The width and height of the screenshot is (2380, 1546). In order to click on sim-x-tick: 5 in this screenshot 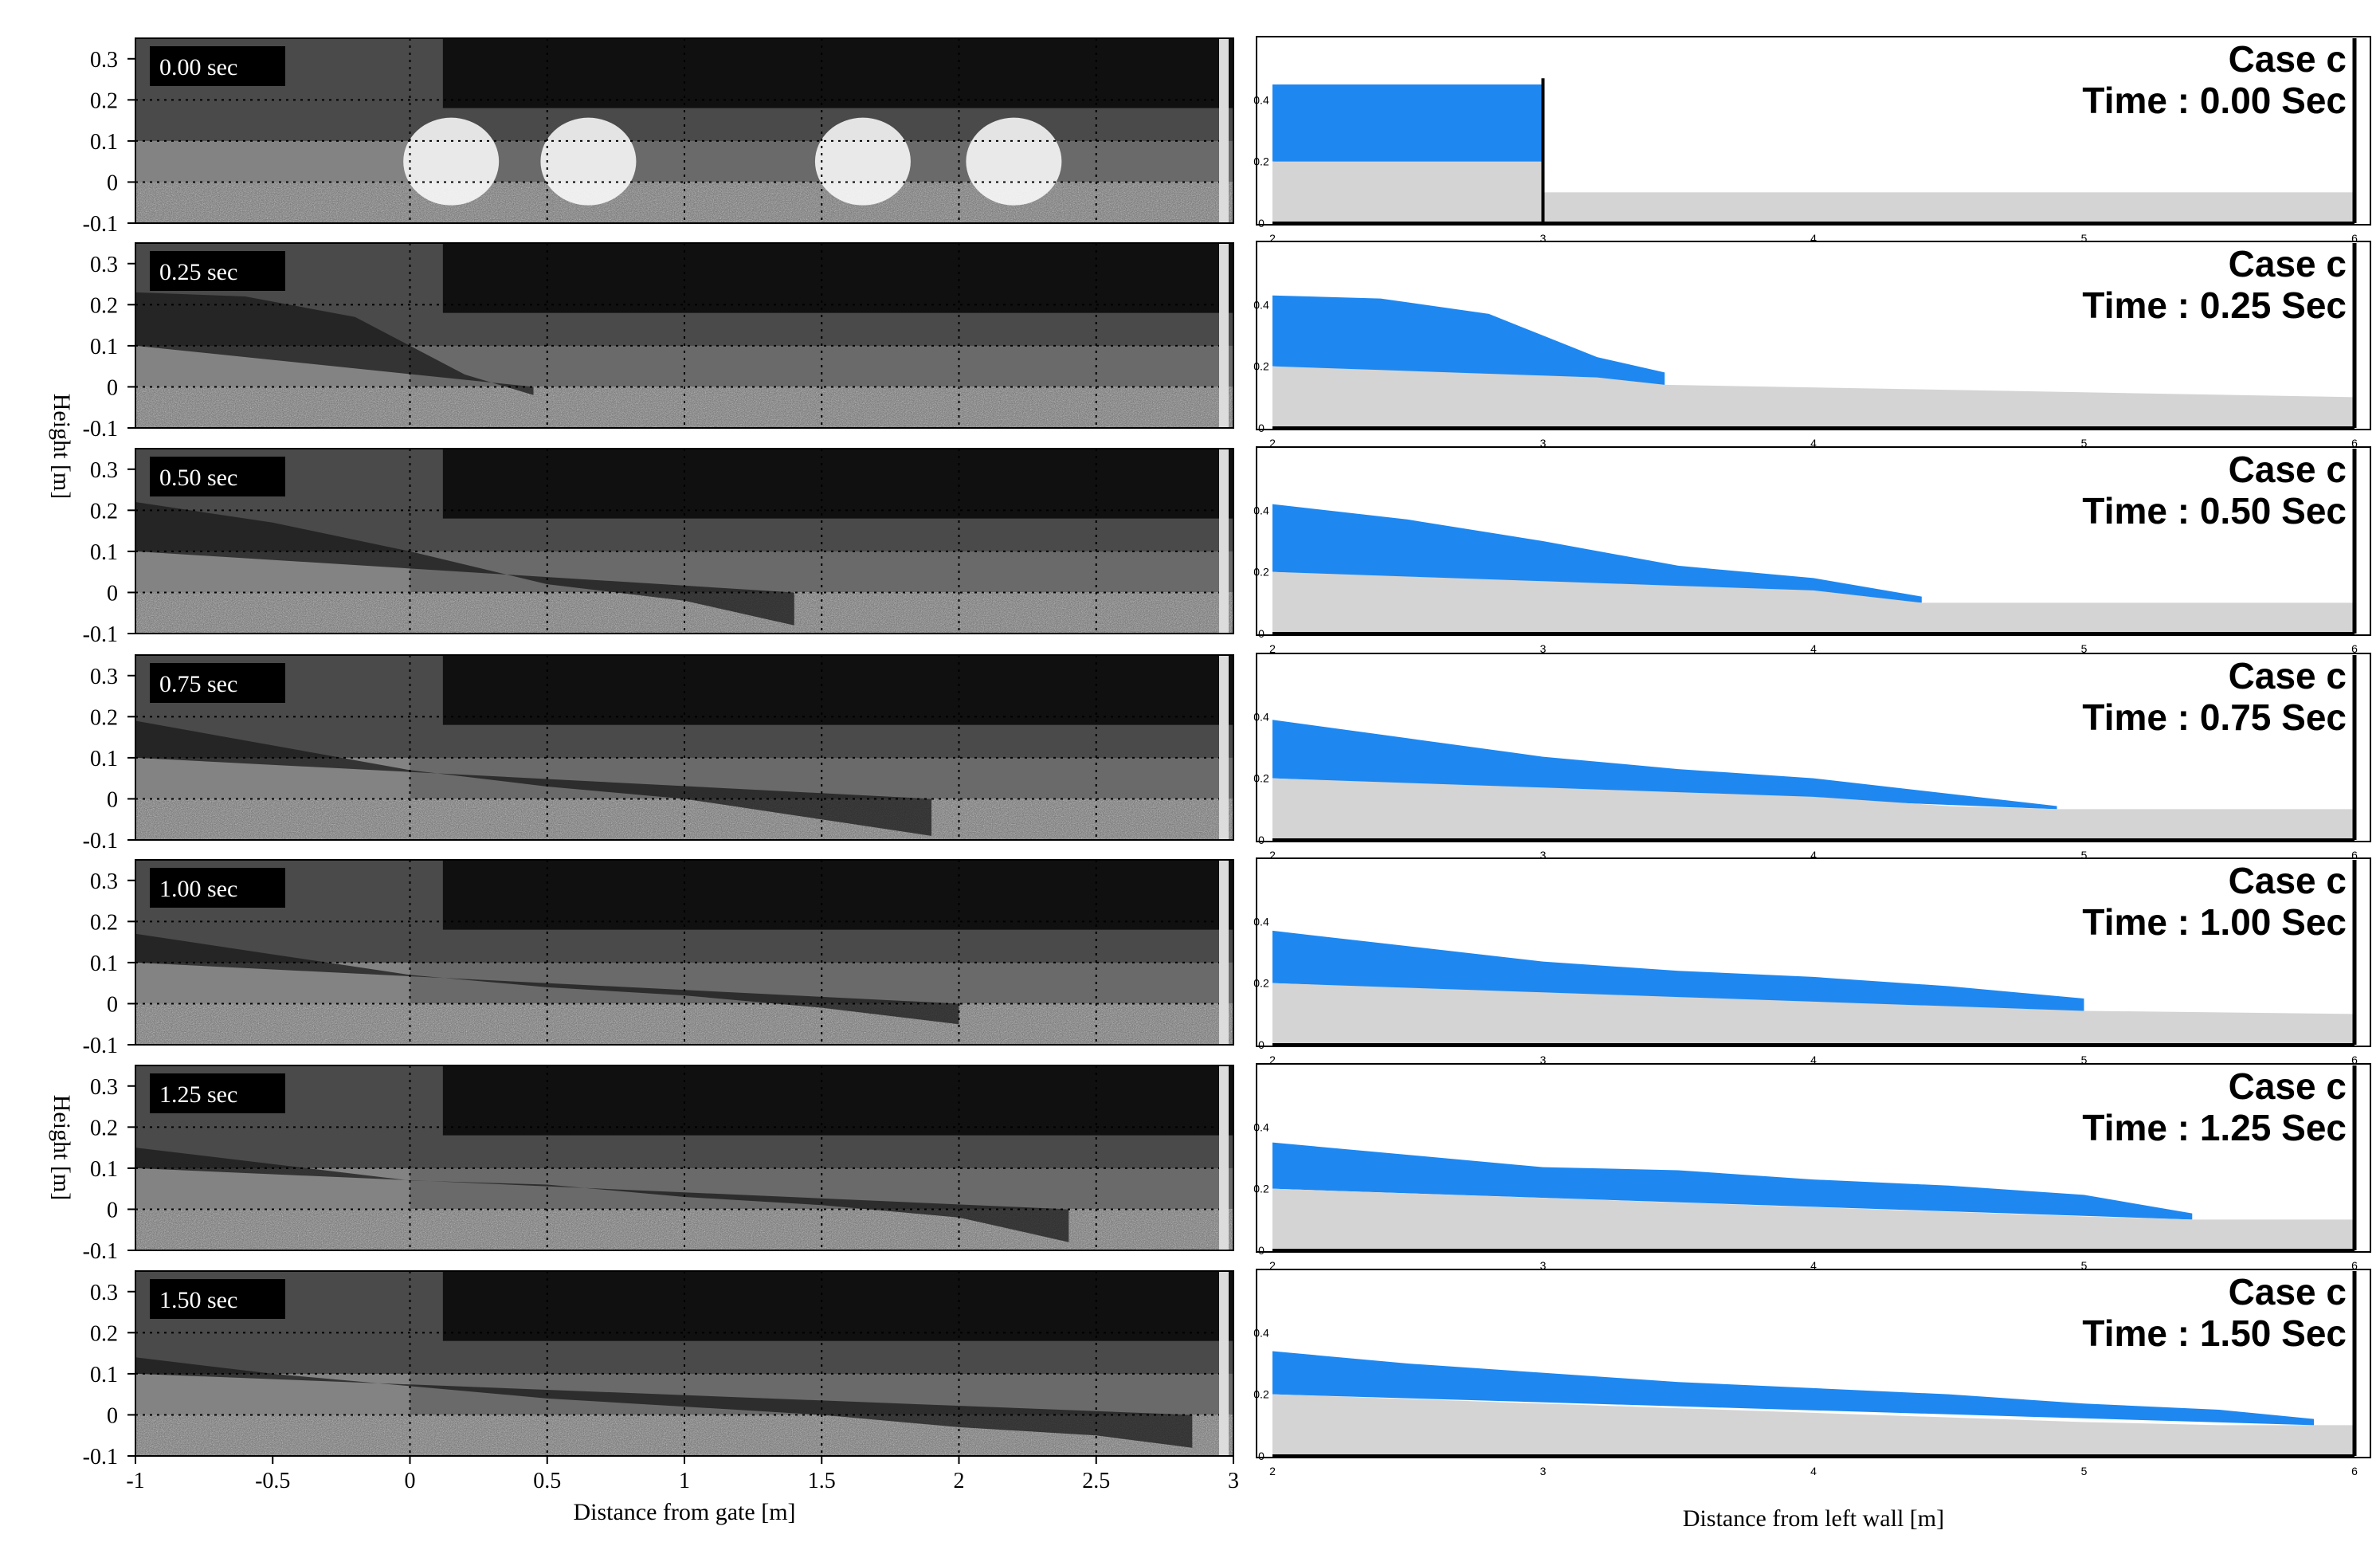, I will do `click(2084, 1060)`.